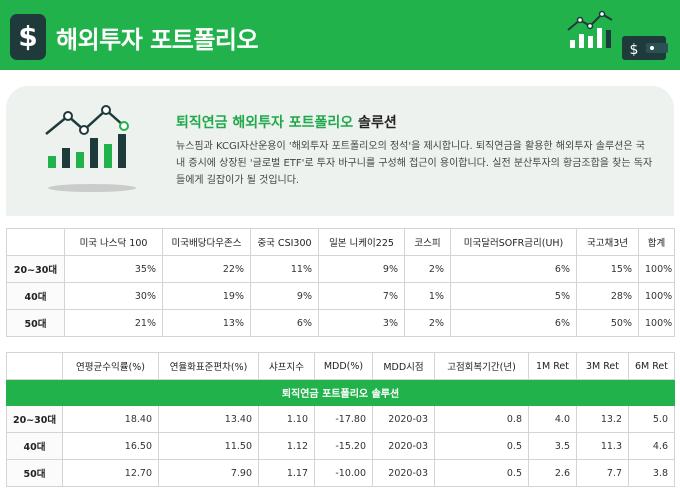  What do you see at coordinates (607, 242) in the screenshot?
I see `allocation-col-header: 국고채3년` at bounding box center [607, 242].